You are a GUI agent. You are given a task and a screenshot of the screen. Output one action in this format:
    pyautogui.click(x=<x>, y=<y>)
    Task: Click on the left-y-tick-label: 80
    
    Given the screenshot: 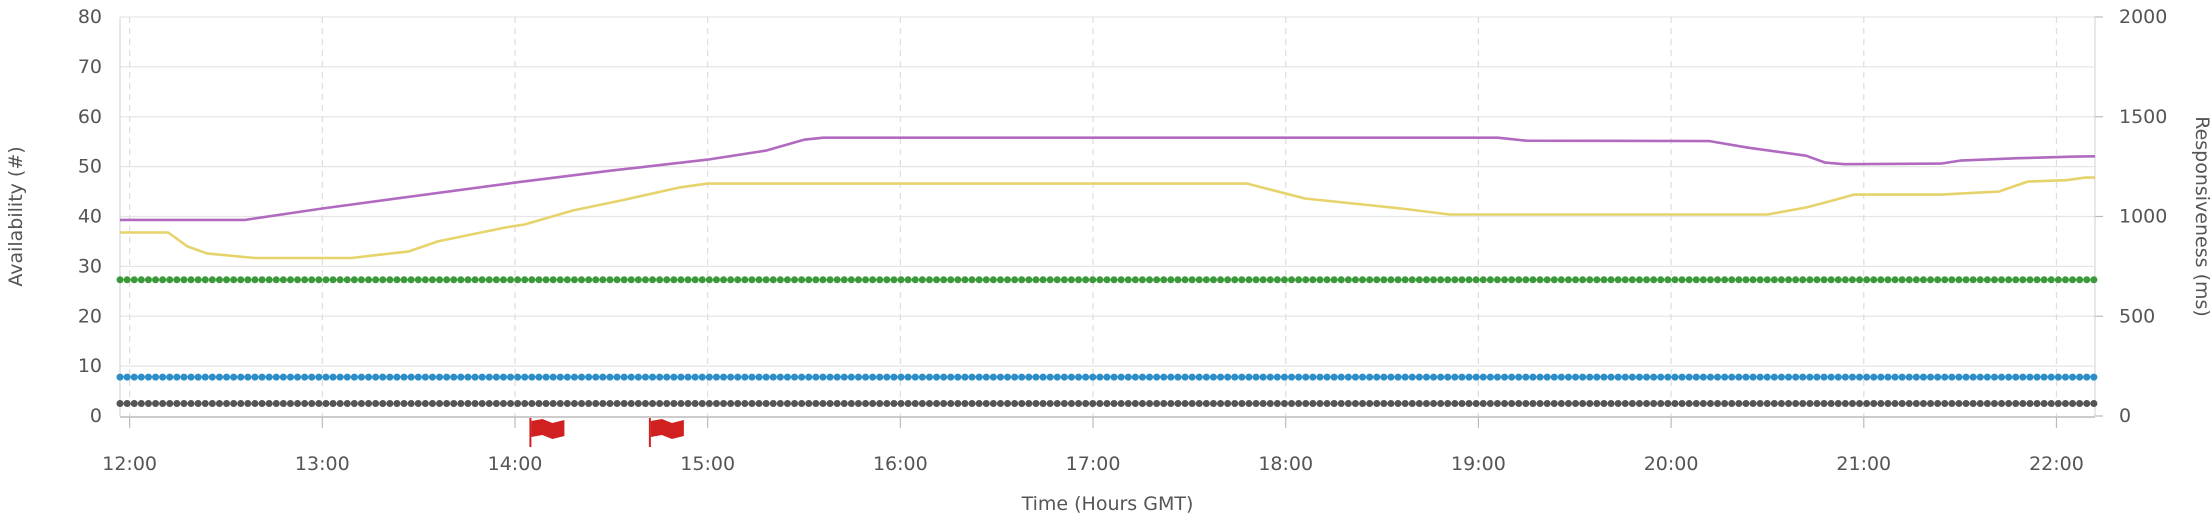 What is the action you would take?
    pyautogui.click(x=90, y=17)
    